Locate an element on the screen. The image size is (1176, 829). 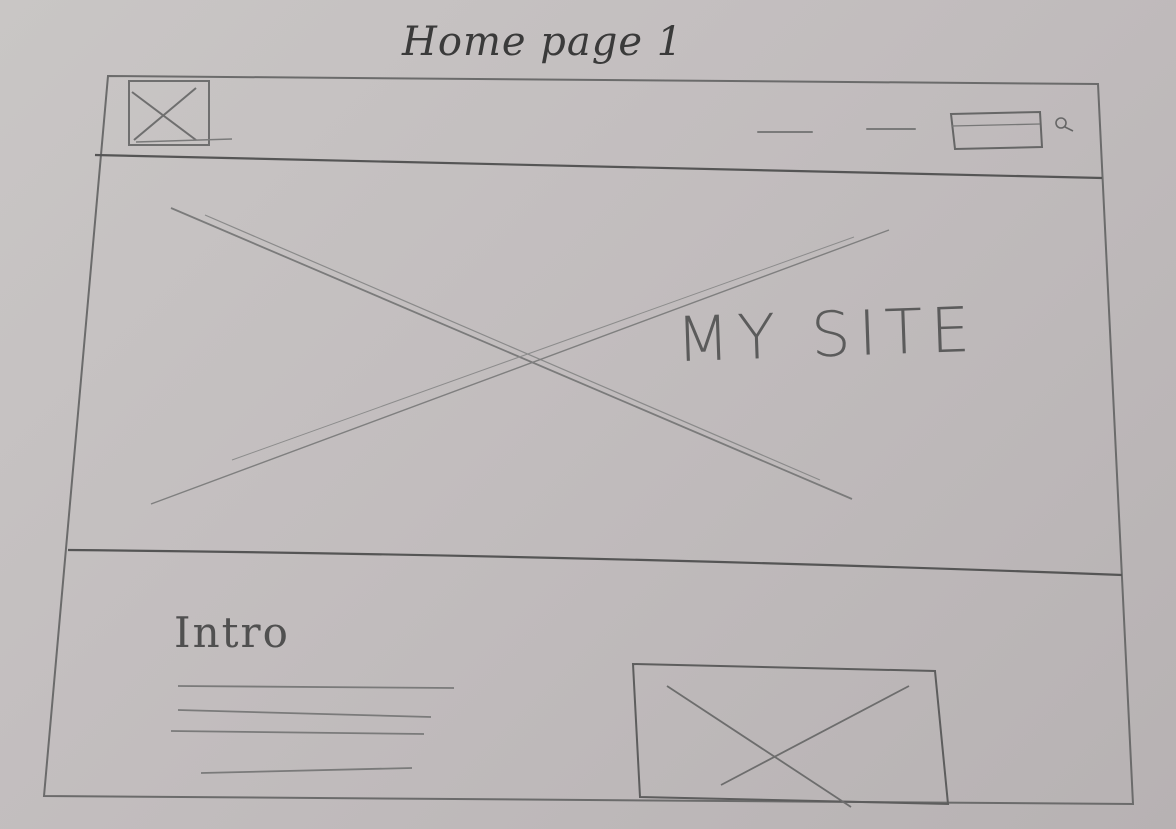
intro-image-placeholder is located at coordinates (790, 735).